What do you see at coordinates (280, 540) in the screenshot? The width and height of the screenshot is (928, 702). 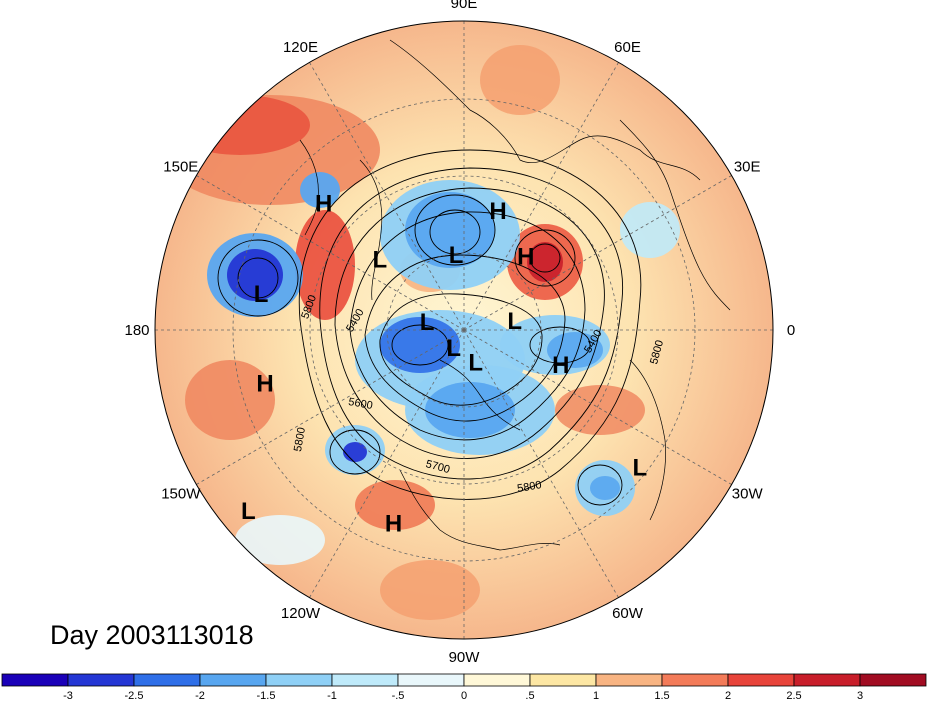 I see `neutral-anomaly-tropical-pacific` at bounding box center [280, 540].